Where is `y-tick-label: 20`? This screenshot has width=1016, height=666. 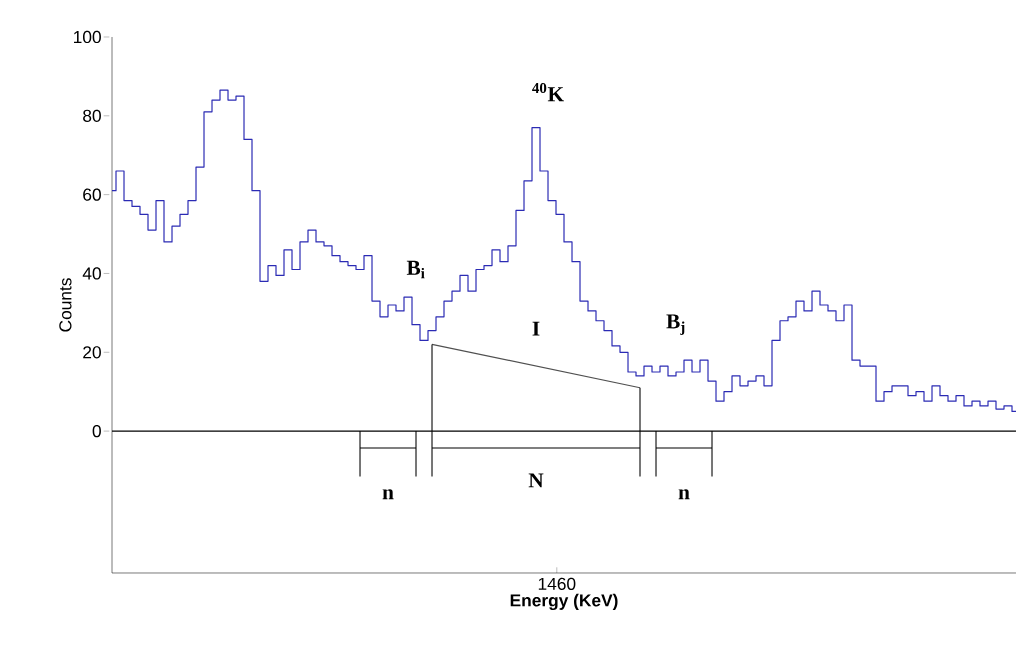 y-tick-label: 20 is located at coordinates (92, 352).